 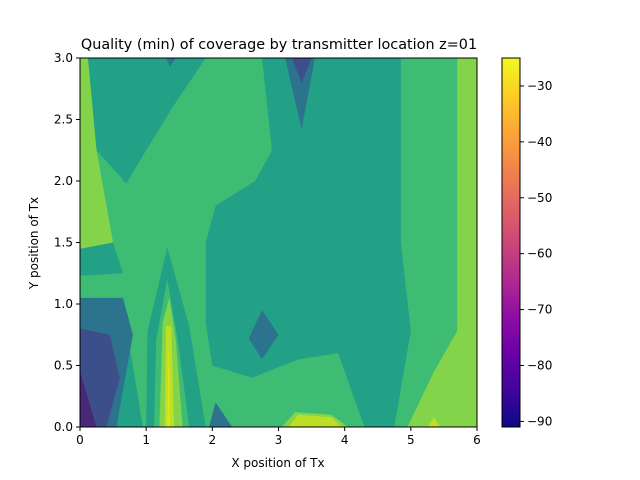 What do you see at coordinates (539, 254) in the screenshot?
I see `colorbar-tick-label: −60` at bounding box center [539, 254].